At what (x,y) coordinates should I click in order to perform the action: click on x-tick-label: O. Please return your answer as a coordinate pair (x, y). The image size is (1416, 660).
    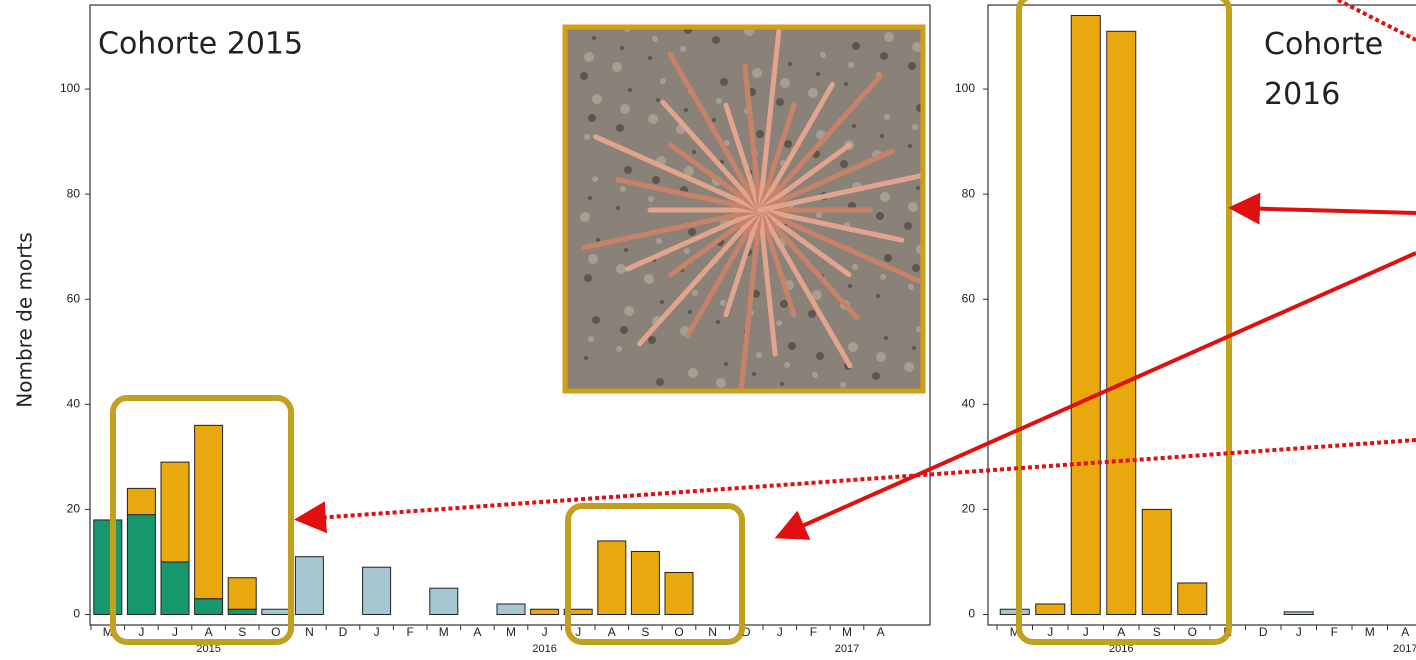
    Looking at the image, I should click on (275, 632).